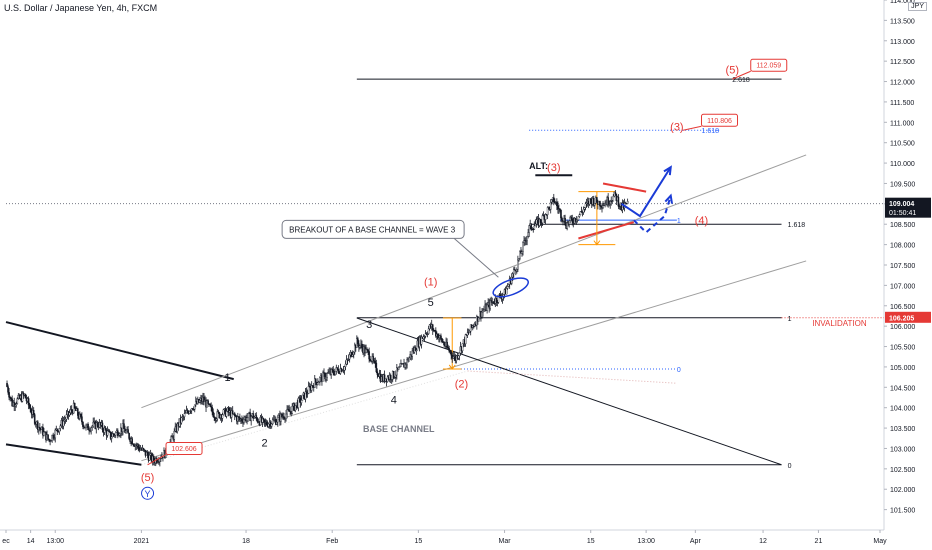 Image resolution: width=932 pixels, height=550 pixels. I want to click on x-tick-label: May, so click(880, 541).